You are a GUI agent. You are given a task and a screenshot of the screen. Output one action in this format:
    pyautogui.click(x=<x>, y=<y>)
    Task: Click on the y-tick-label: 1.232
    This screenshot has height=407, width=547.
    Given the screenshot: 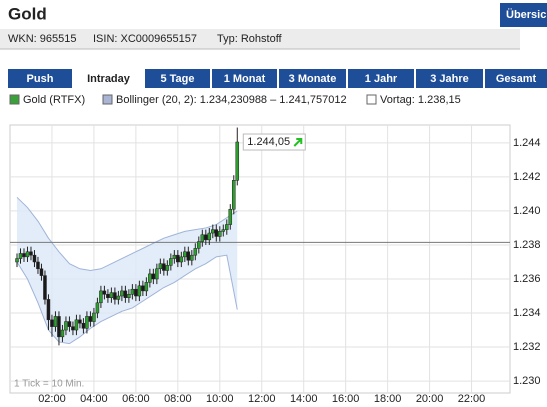 What is the action you would take?
    pyautogui.click(x=527, y=347)
    